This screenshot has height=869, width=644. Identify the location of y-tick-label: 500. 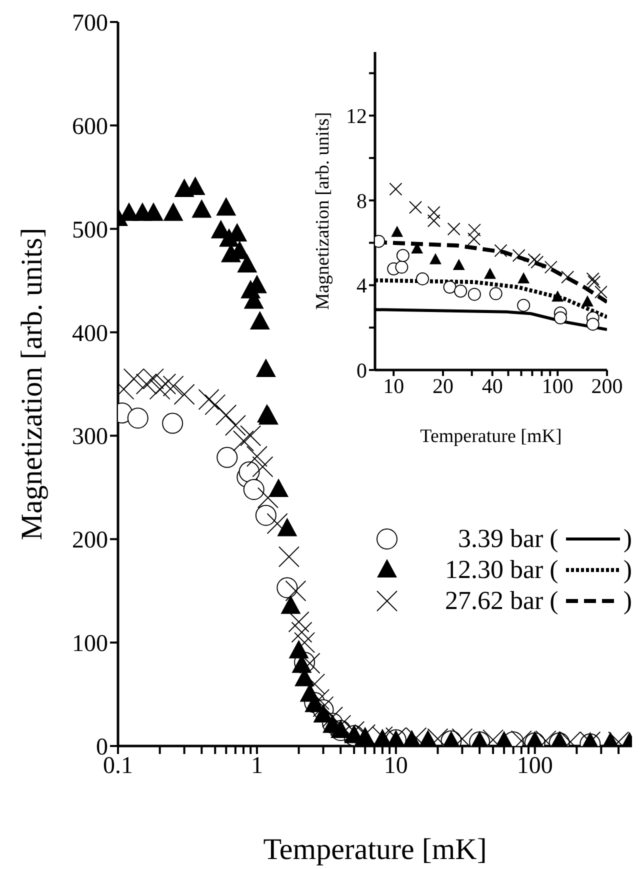
(90, 230).